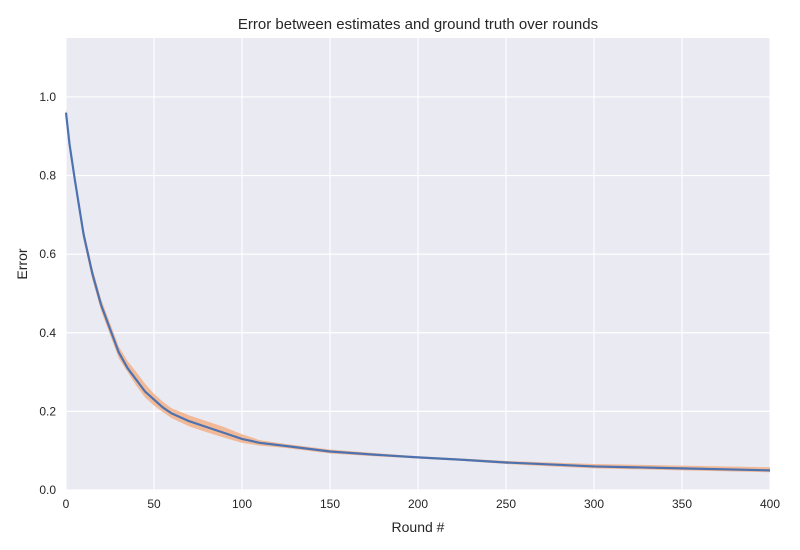  I want to click on y-tick-label: 0.6, so click(47, 254).